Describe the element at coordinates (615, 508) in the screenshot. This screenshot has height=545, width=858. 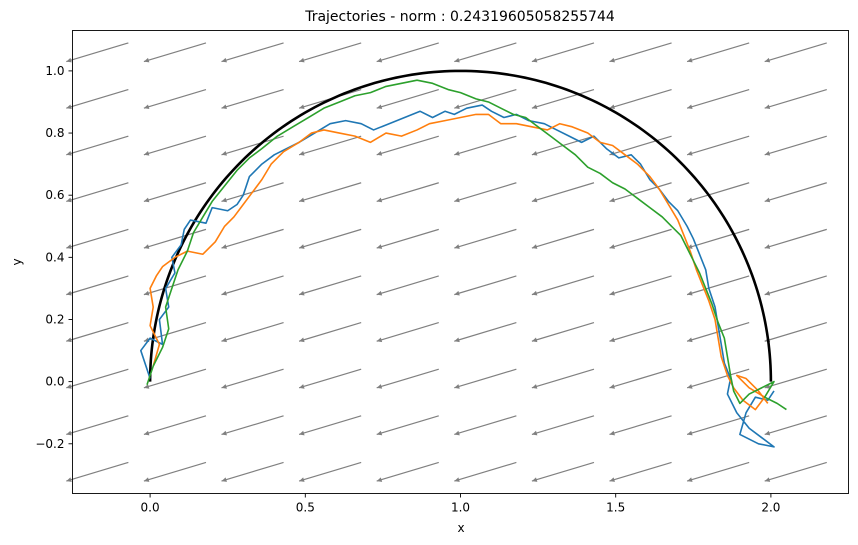
I see `x-tick-label: 1.5` at that location.